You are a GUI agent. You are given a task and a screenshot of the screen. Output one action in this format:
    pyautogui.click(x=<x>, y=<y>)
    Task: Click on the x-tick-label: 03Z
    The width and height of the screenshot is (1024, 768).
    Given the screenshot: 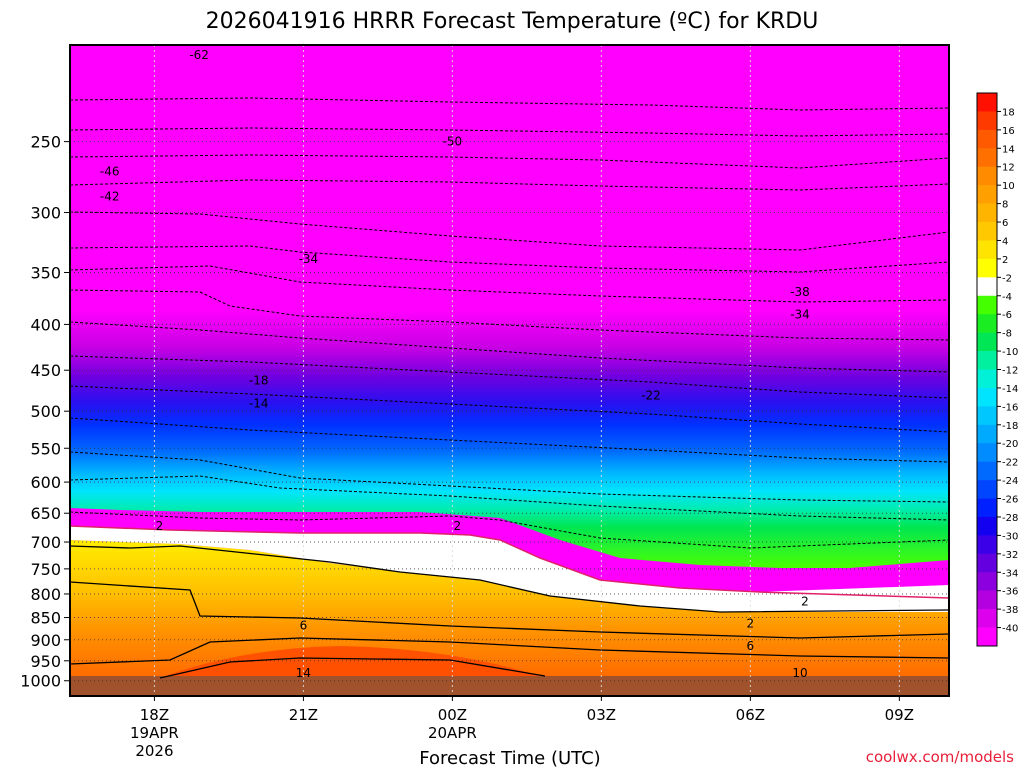 What is the action you would take?
    pyautogui.click(x=601, y=715)
    